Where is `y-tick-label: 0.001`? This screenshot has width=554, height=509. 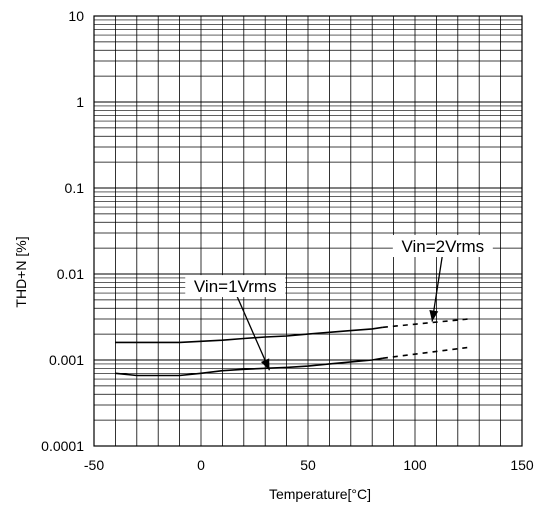
y-tick-label: 0.001 is located at coordinates (66, 360).